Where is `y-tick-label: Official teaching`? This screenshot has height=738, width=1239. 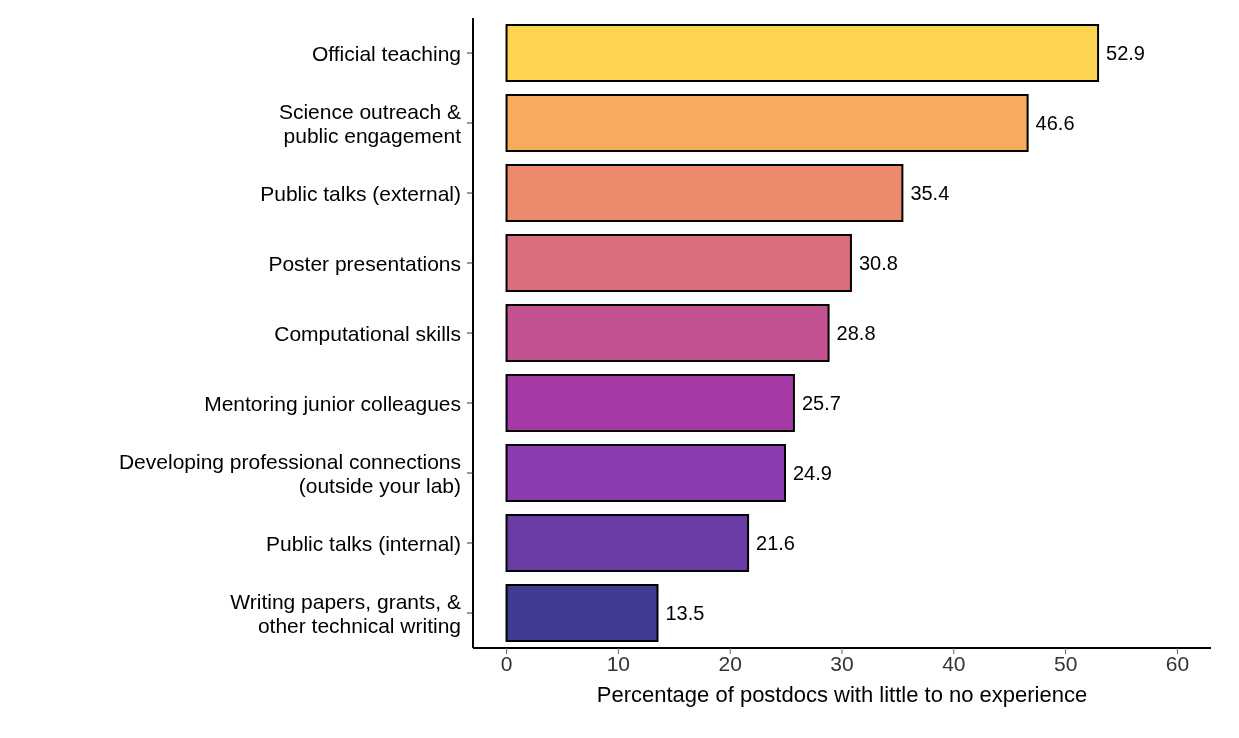 y-tick-label: Official teaching is located at coordinates (386, 53).